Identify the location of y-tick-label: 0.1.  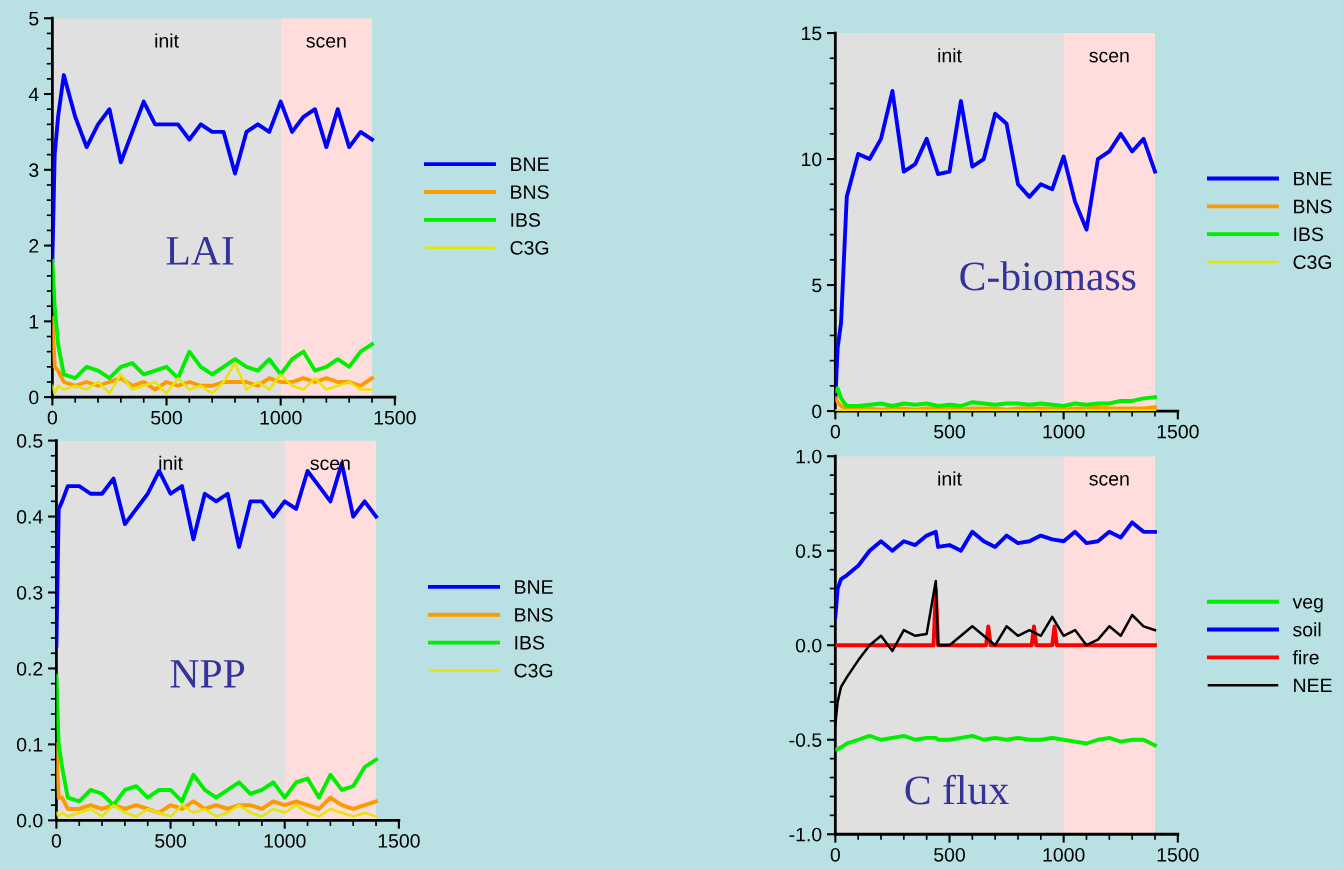
(29, 744).